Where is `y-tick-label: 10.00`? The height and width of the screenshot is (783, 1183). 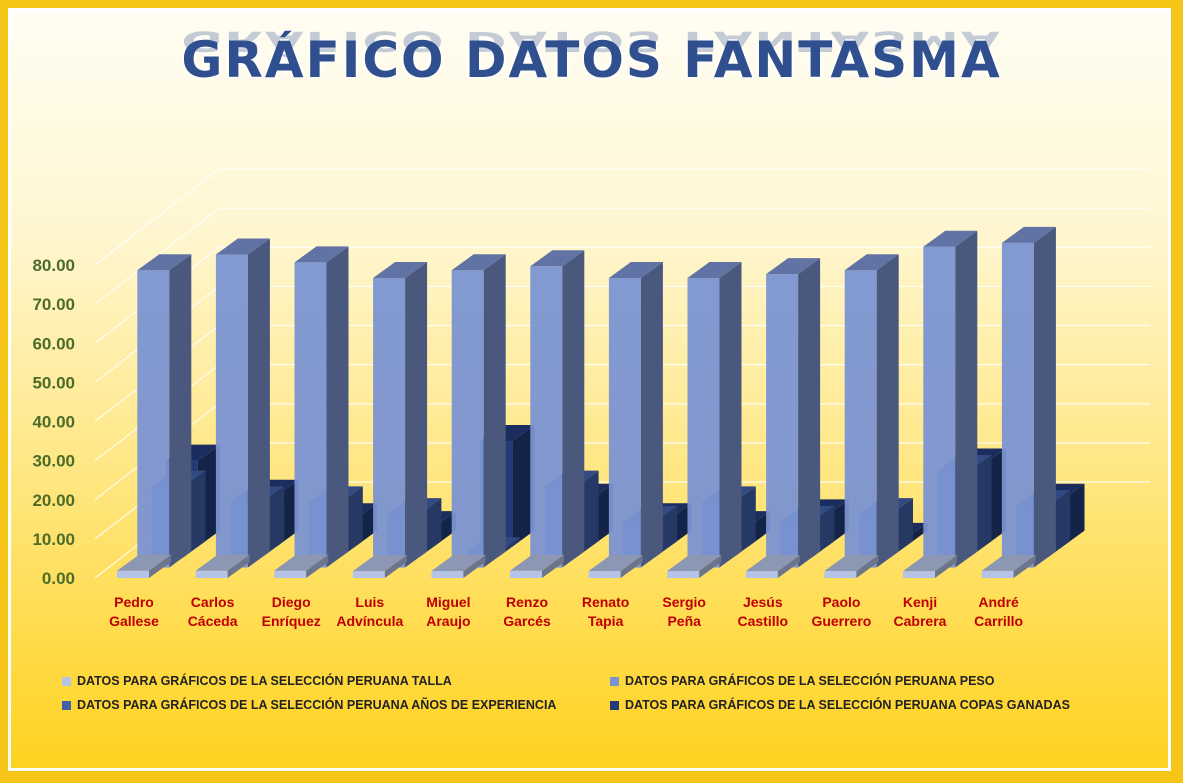
y-tick-label: 10.00 is located at coordinates (53, 539).